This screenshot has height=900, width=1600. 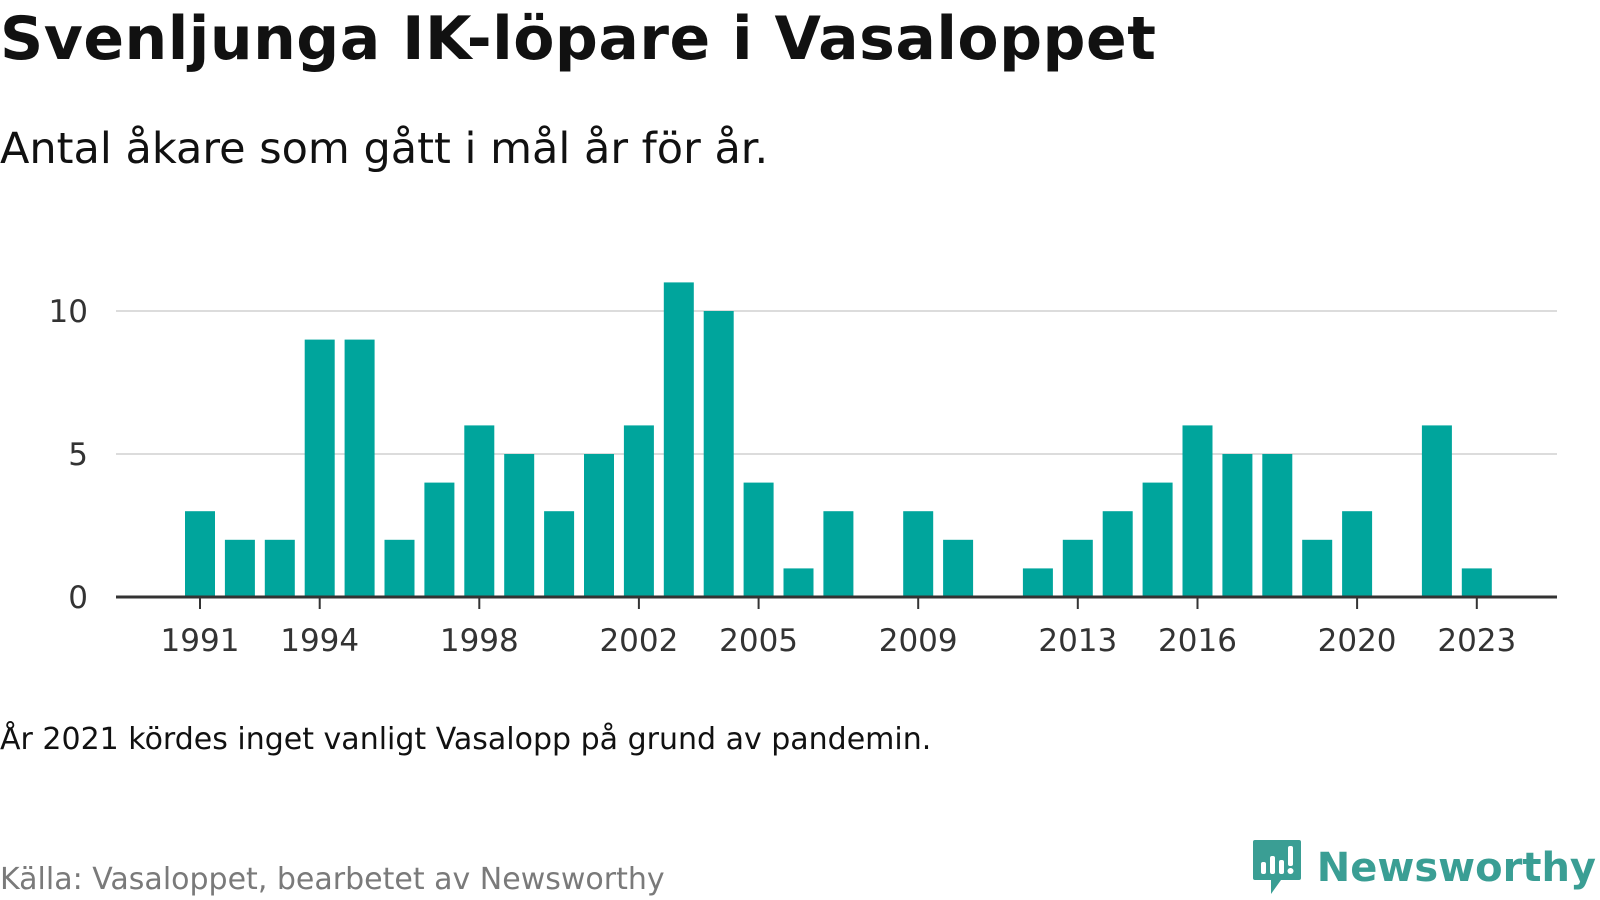 What do you see at coordinates (678, 439) in the screenshot?
I see `bar-2003` at bounding box center [678, 439].